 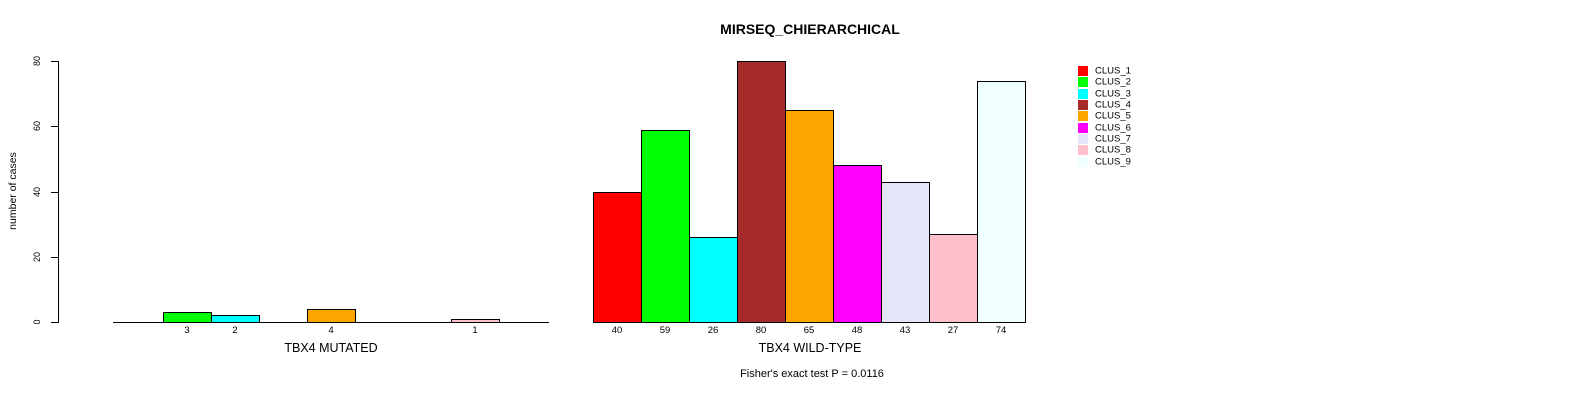 What do you see at coordinates (953, 278) in the screenshot?
I see `bar-clus_8-wild-type` at bounding box center [953, 278].